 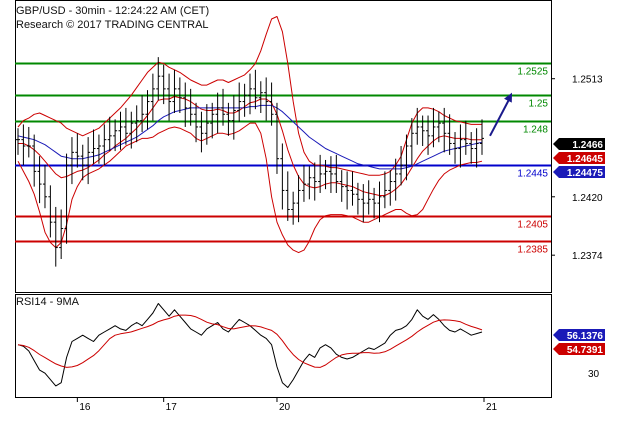 What do you see at coordinates (594, 374) in the screenshot?
I see `rsi-axis-label: 30` at bounding box center [594, 374].